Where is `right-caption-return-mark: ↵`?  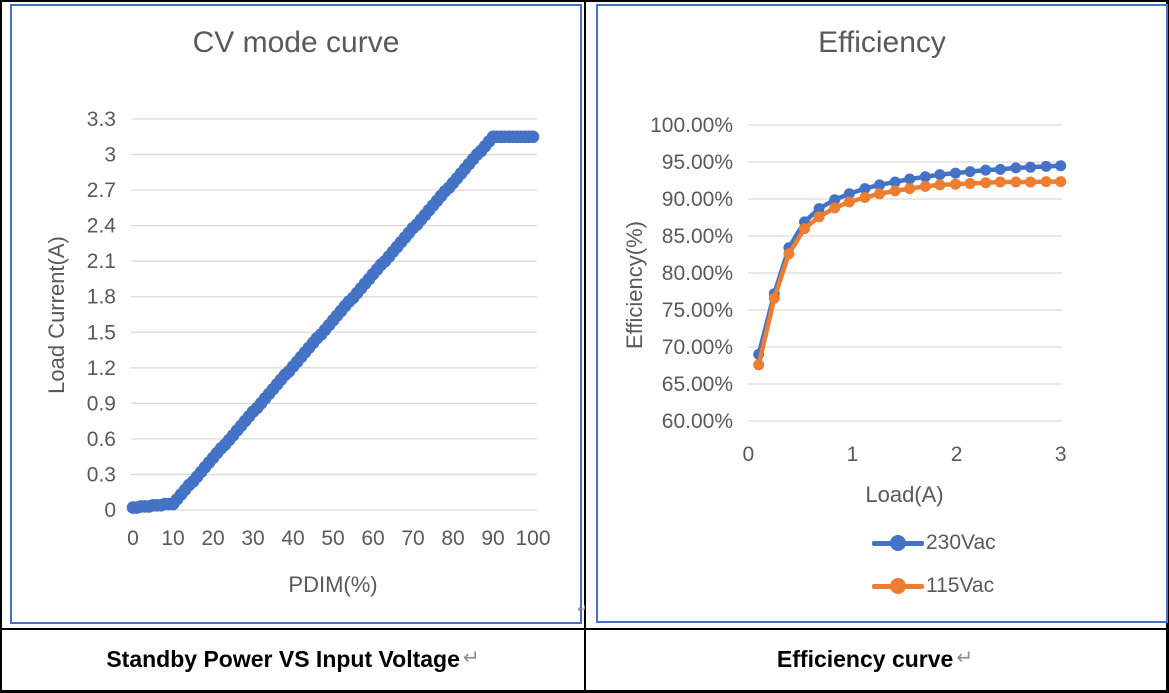 right-caption-return-mark: ↵ is located at coordinates (965, 656).